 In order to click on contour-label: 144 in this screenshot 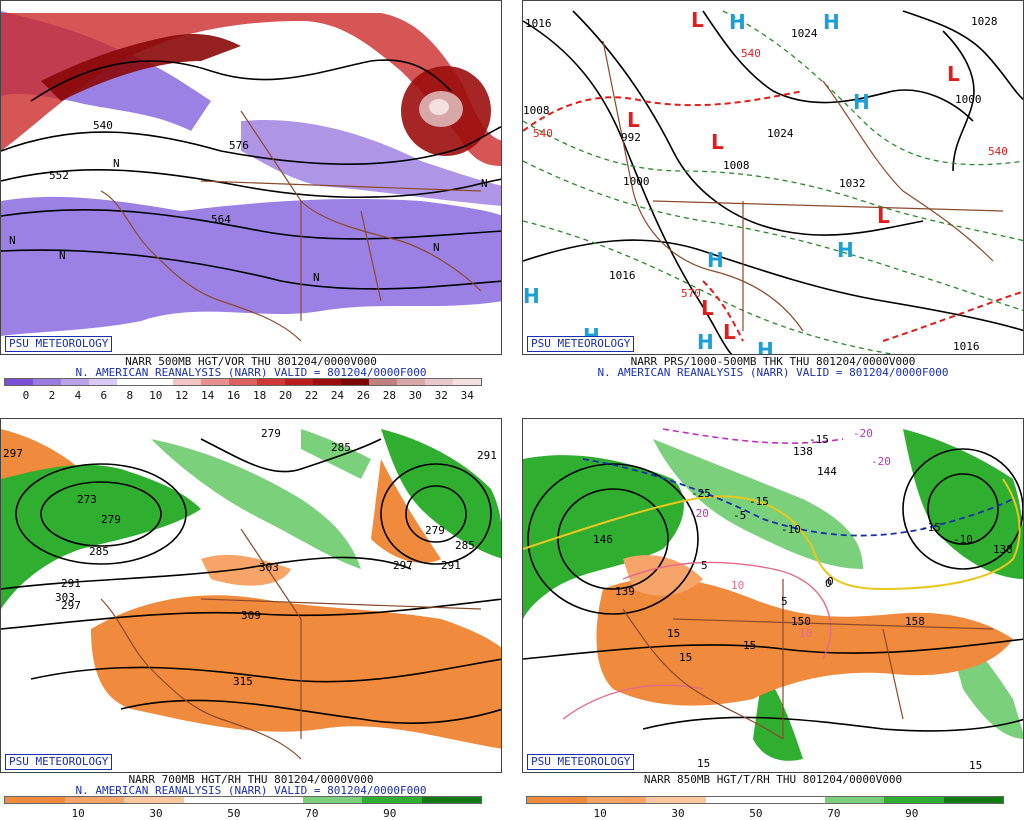, I will do `click(827, 471)`.